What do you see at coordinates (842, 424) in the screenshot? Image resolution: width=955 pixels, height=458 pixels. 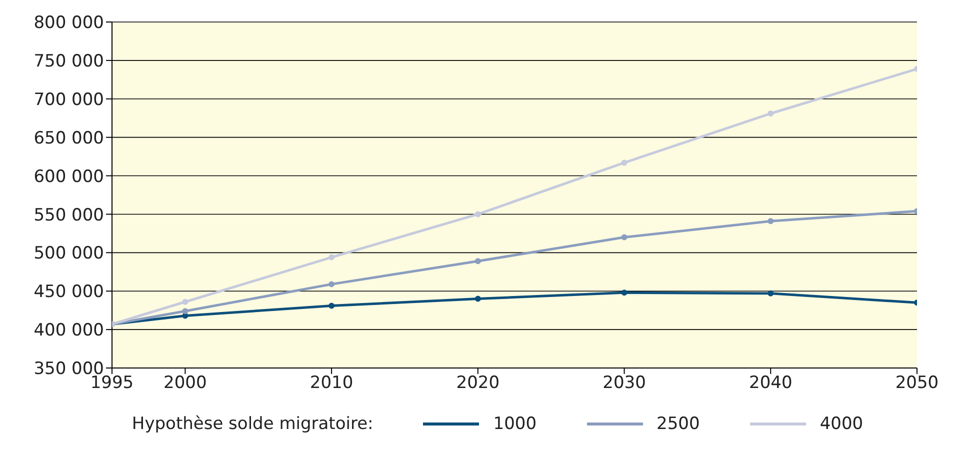 I see `legend-label: 4000` at bounding box center [842, 424].